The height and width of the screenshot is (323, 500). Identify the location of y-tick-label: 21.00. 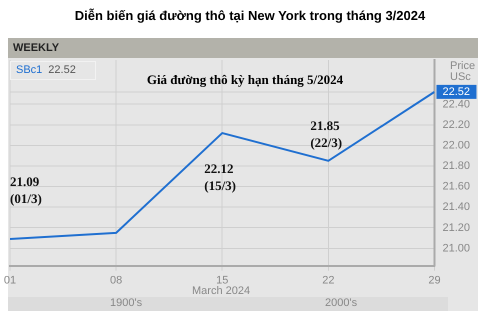
(456, 248).